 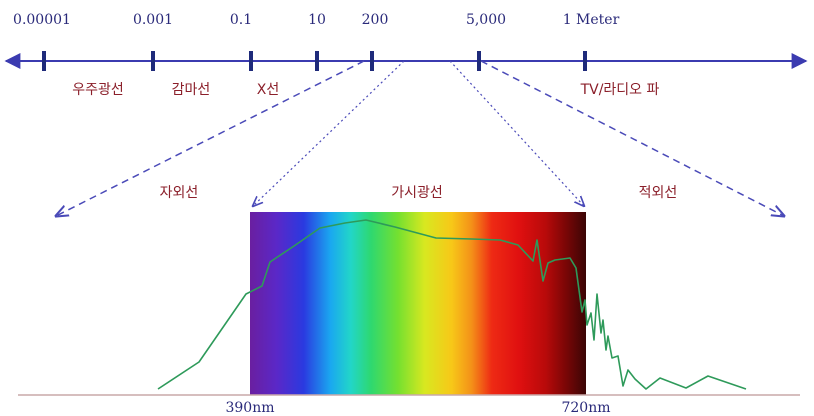 I want to click on band-label-xray: X선, so click(x=268, y=90).